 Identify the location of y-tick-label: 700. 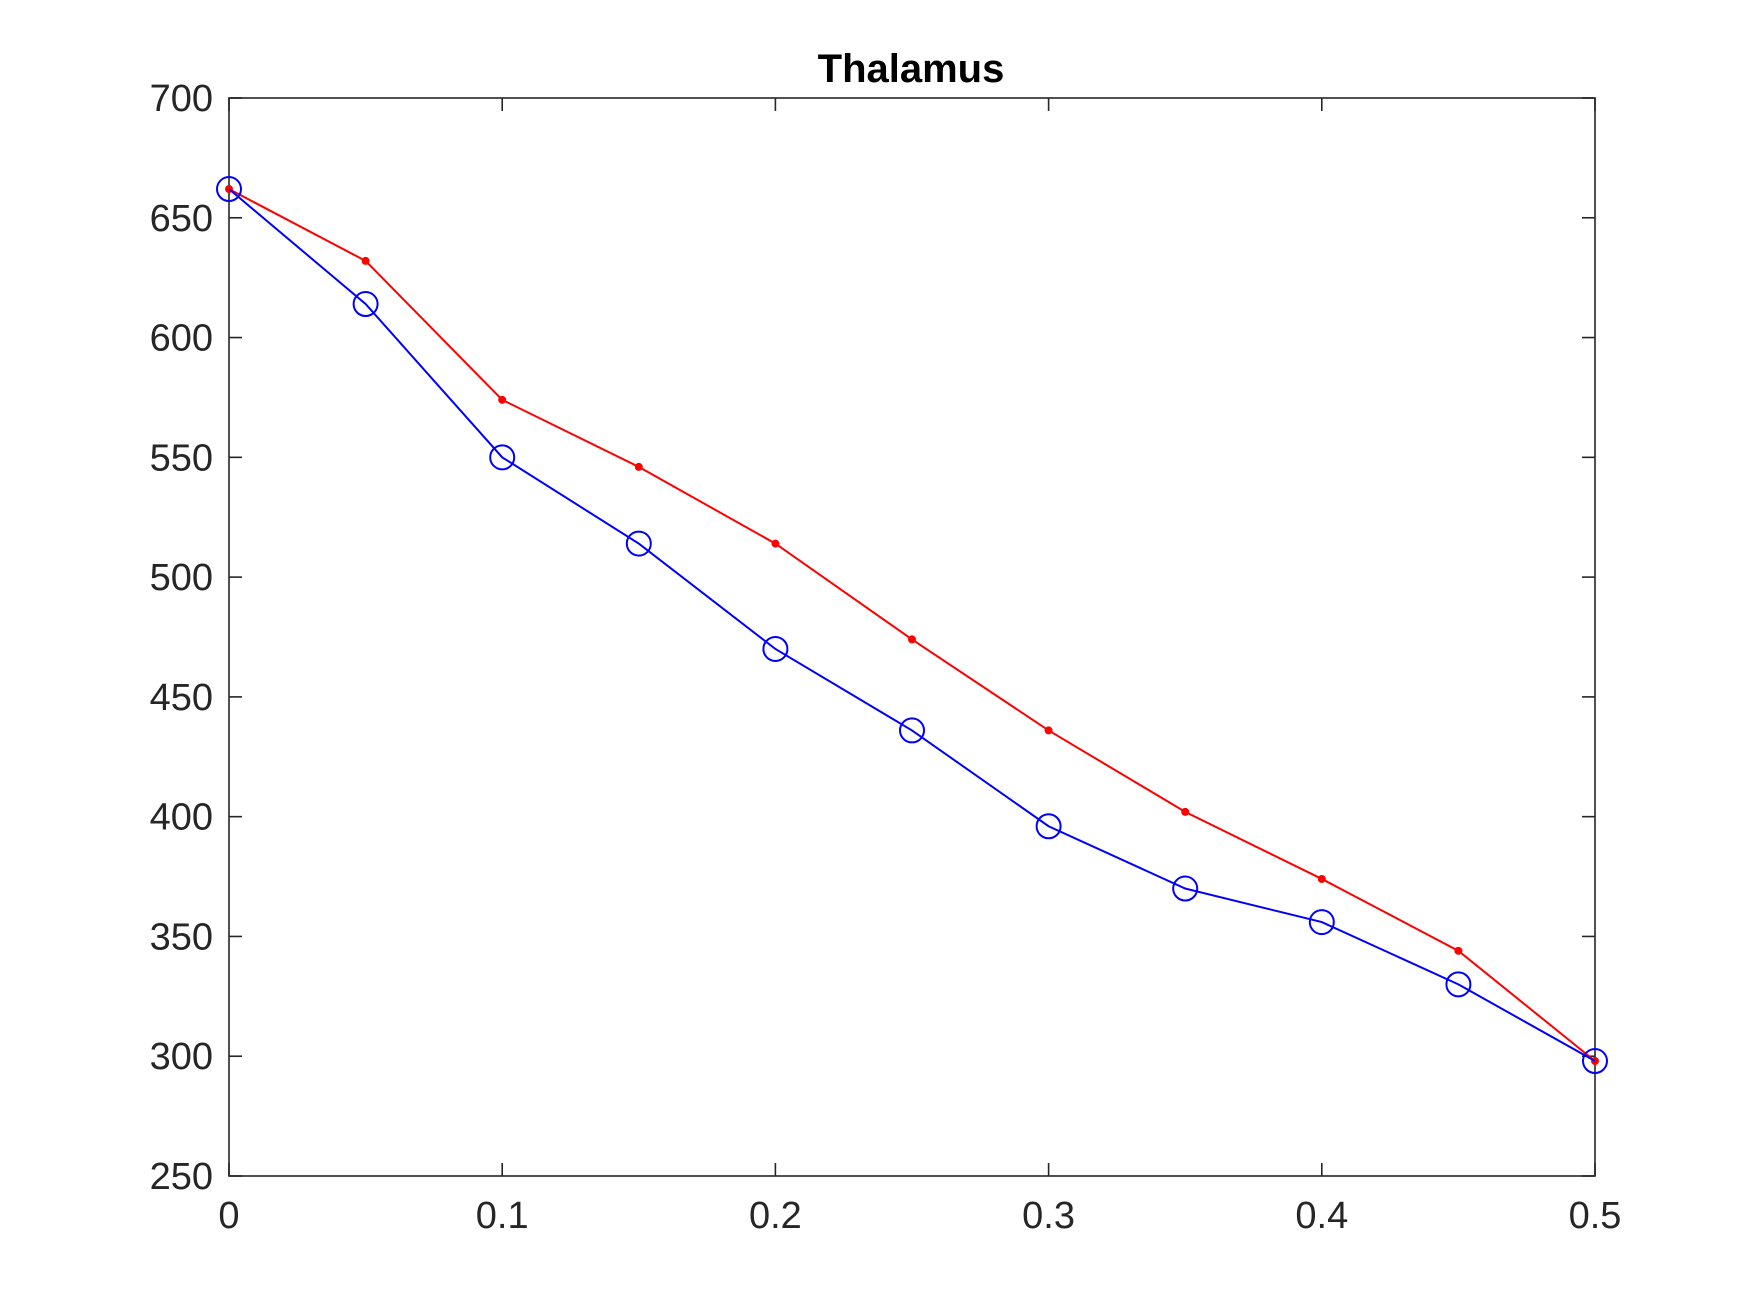
(181, 99).